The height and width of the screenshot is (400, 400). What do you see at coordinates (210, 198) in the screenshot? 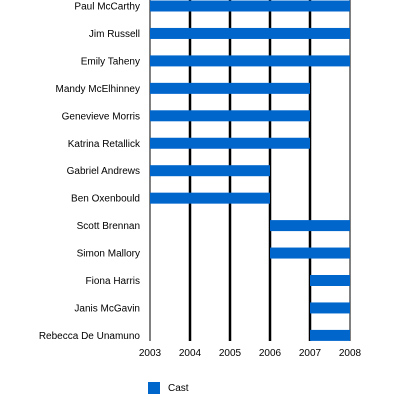
I see `bar-ben-oxenbould` at bounding box center [210, 198].